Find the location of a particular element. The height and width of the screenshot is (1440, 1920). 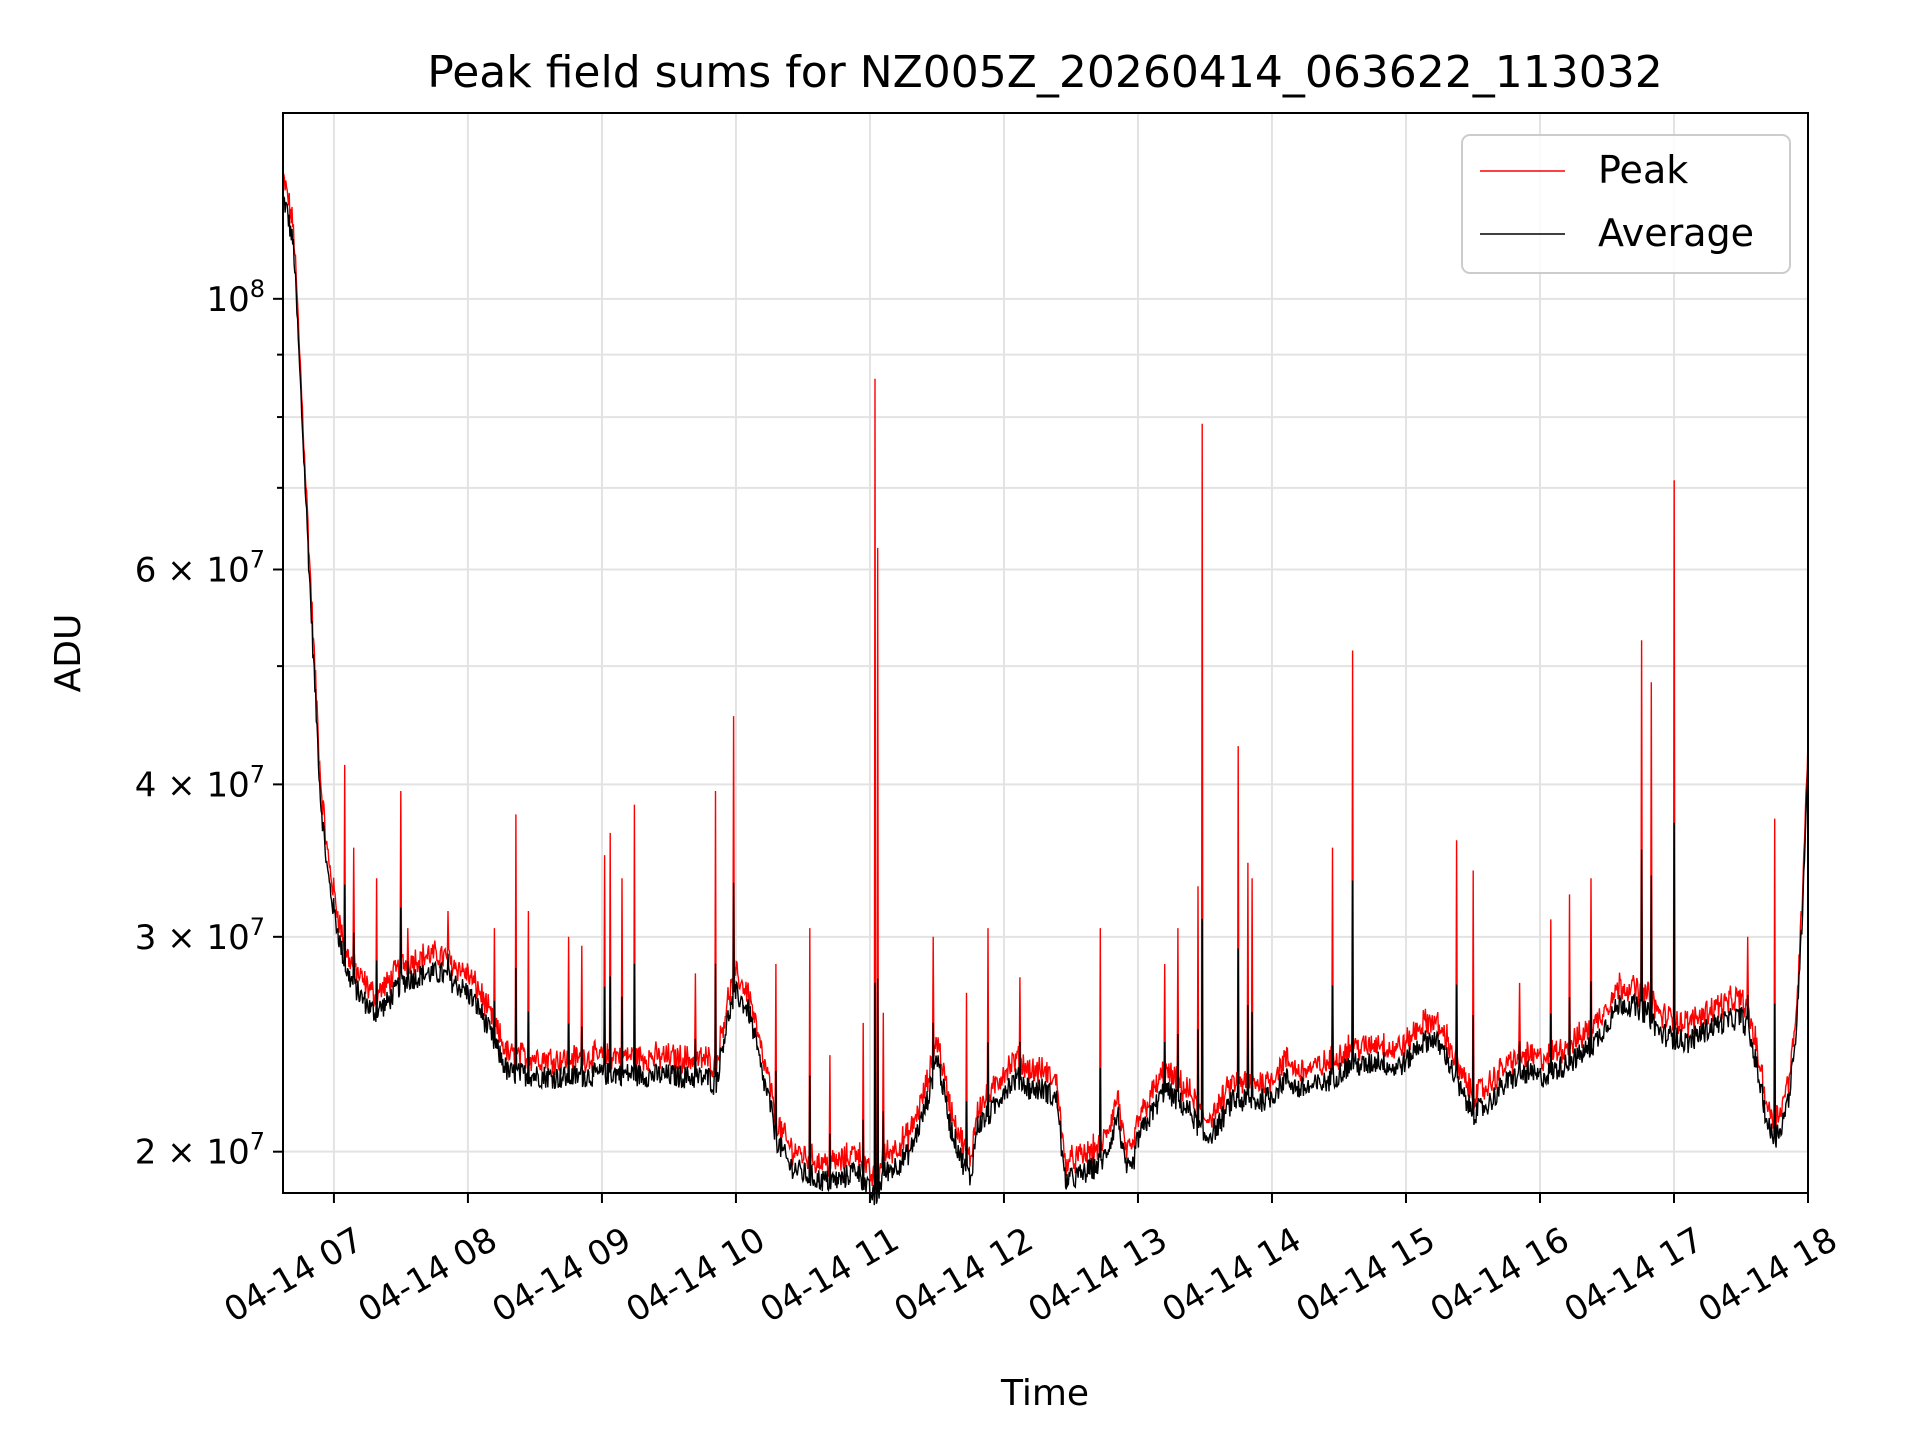

x-tick-label: 04-14 07 is located at coordinates (294, 1275).